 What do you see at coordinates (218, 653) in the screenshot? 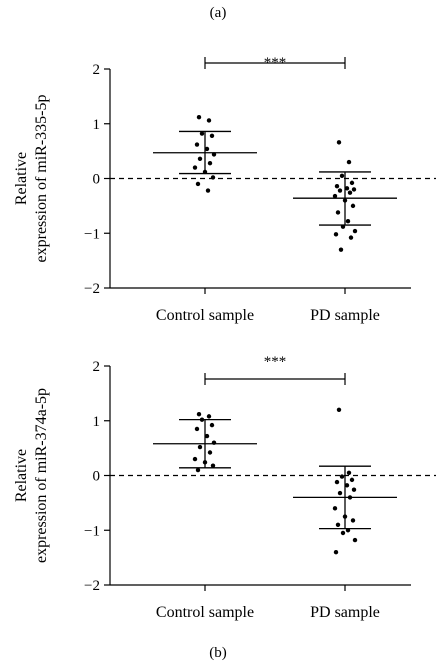
I see `panel-label: (b)` at bounding box center [218, 653].